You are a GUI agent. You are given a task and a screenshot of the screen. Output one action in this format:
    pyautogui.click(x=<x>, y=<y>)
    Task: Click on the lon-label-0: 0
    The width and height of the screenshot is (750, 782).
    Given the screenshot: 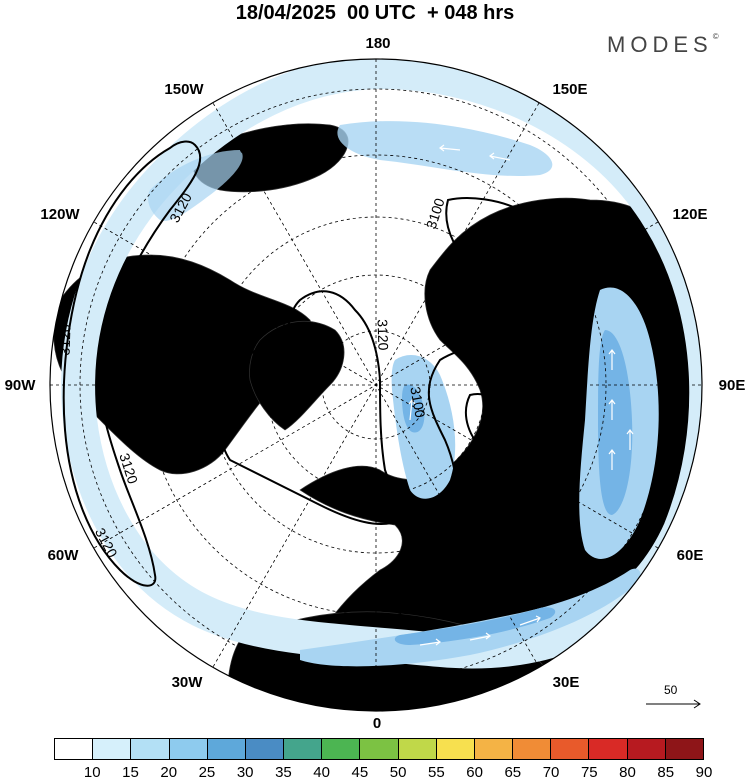 What is the action you would take?
    pyautogui.click(x=377, y=722)
    